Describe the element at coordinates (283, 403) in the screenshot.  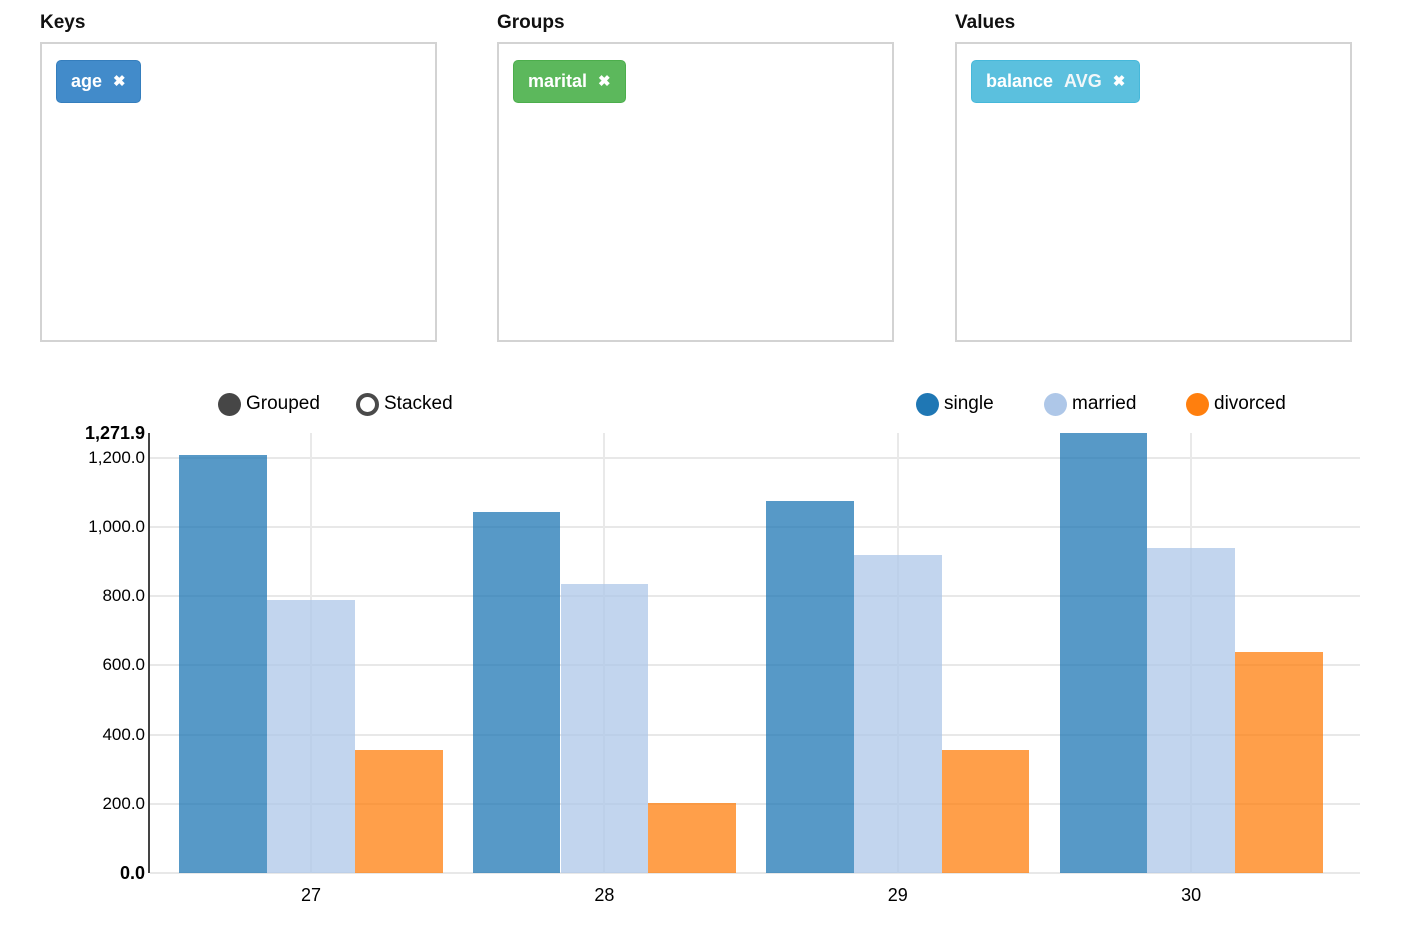
I see `chart-mode-grouped-label: Grouped` at that location.